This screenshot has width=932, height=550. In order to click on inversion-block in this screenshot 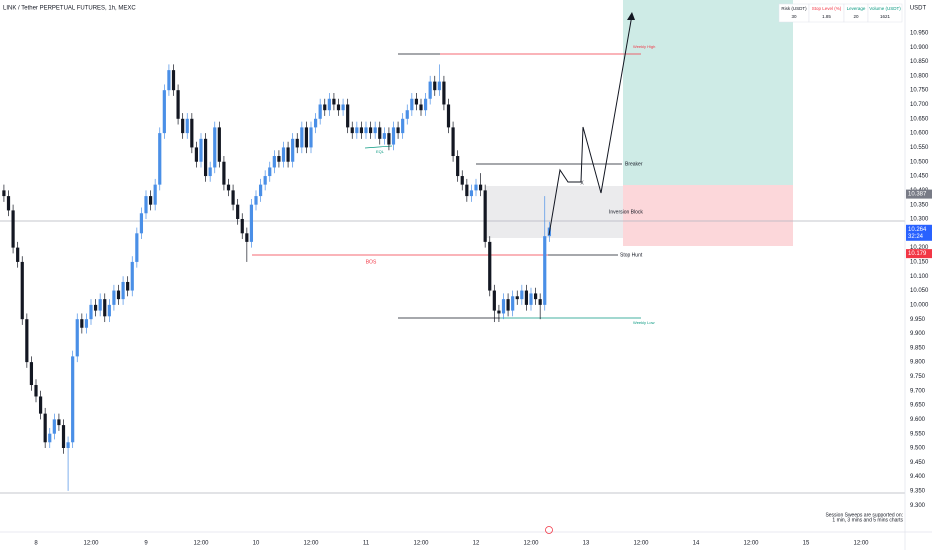, I will do `click(554, 212)`.